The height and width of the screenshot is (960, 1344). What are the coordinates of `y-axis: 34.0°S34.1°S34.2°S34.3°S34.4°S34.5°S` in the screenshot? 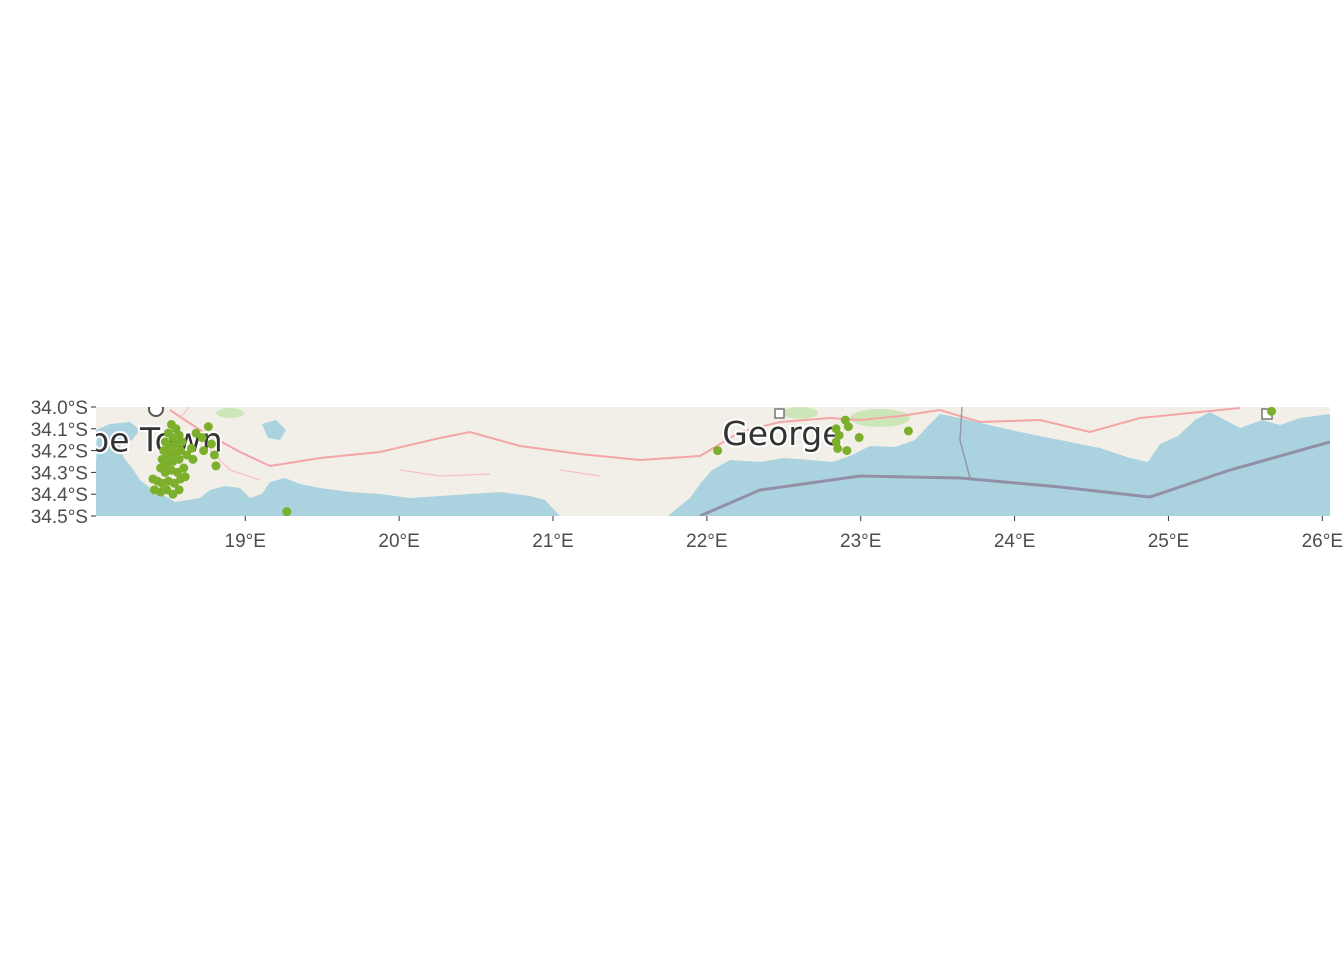 It's located at (63, 463).